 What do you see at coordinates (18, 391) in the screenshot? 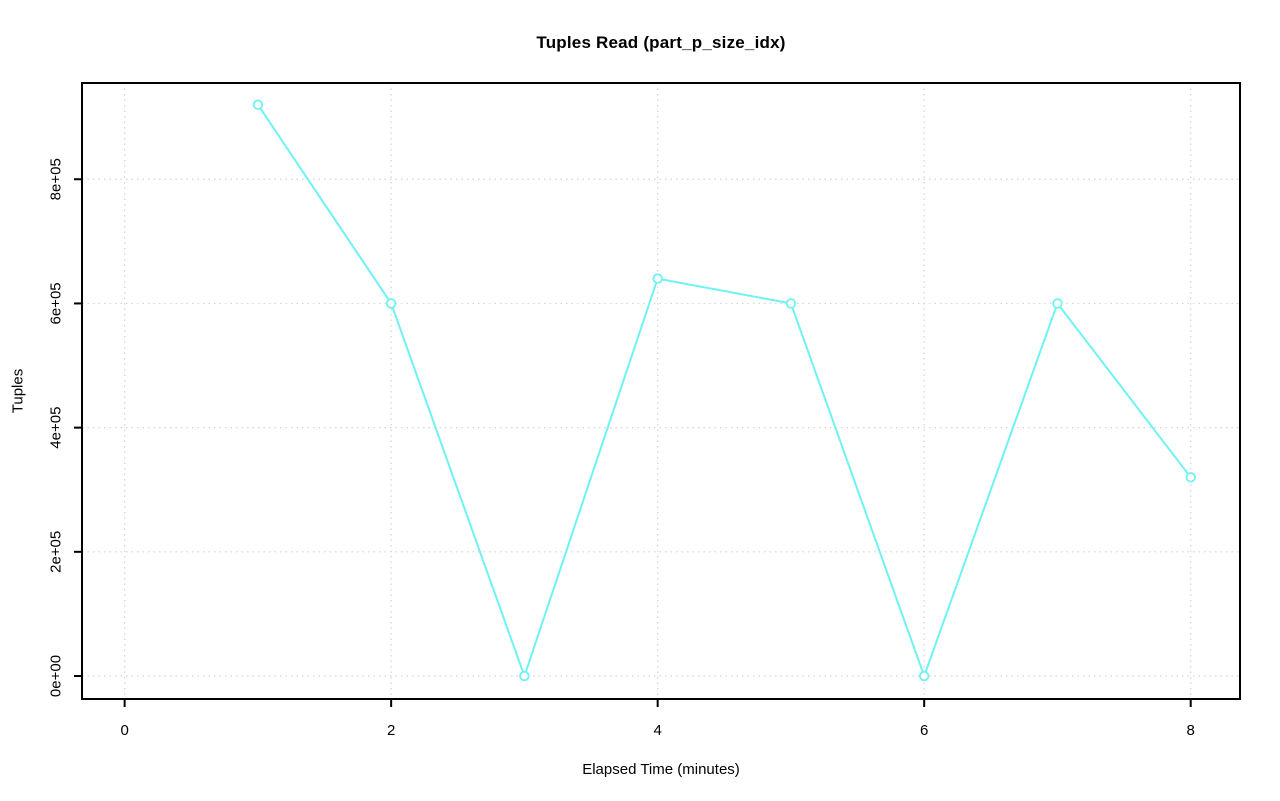
I see `y-axis-title: Tuples` at bounding box center [18, 391].